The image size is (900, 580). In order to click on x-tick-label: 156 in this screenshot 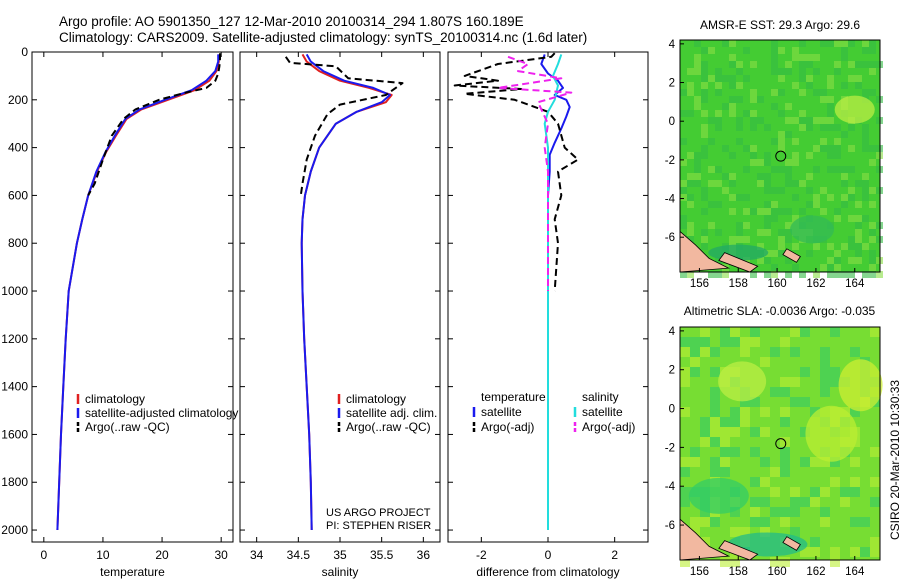, I will do `click(699, 284)`.